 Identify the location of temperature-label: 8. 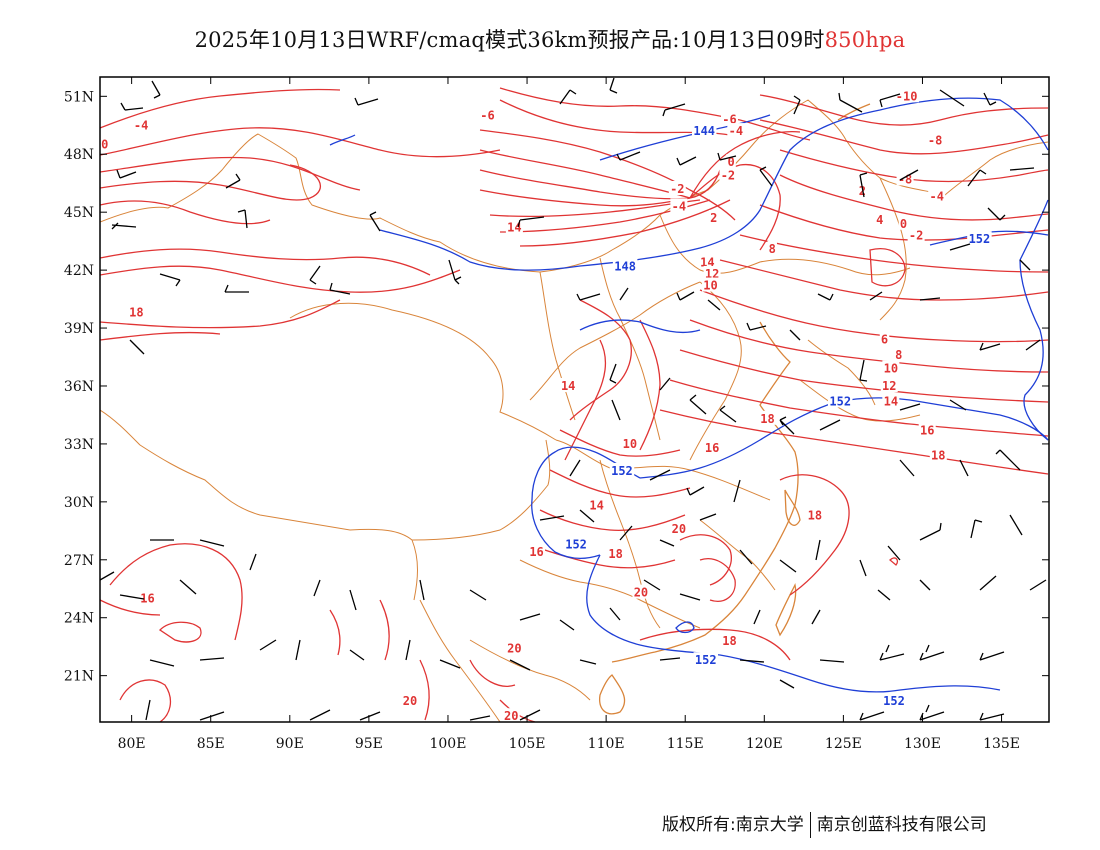
(898, 355).